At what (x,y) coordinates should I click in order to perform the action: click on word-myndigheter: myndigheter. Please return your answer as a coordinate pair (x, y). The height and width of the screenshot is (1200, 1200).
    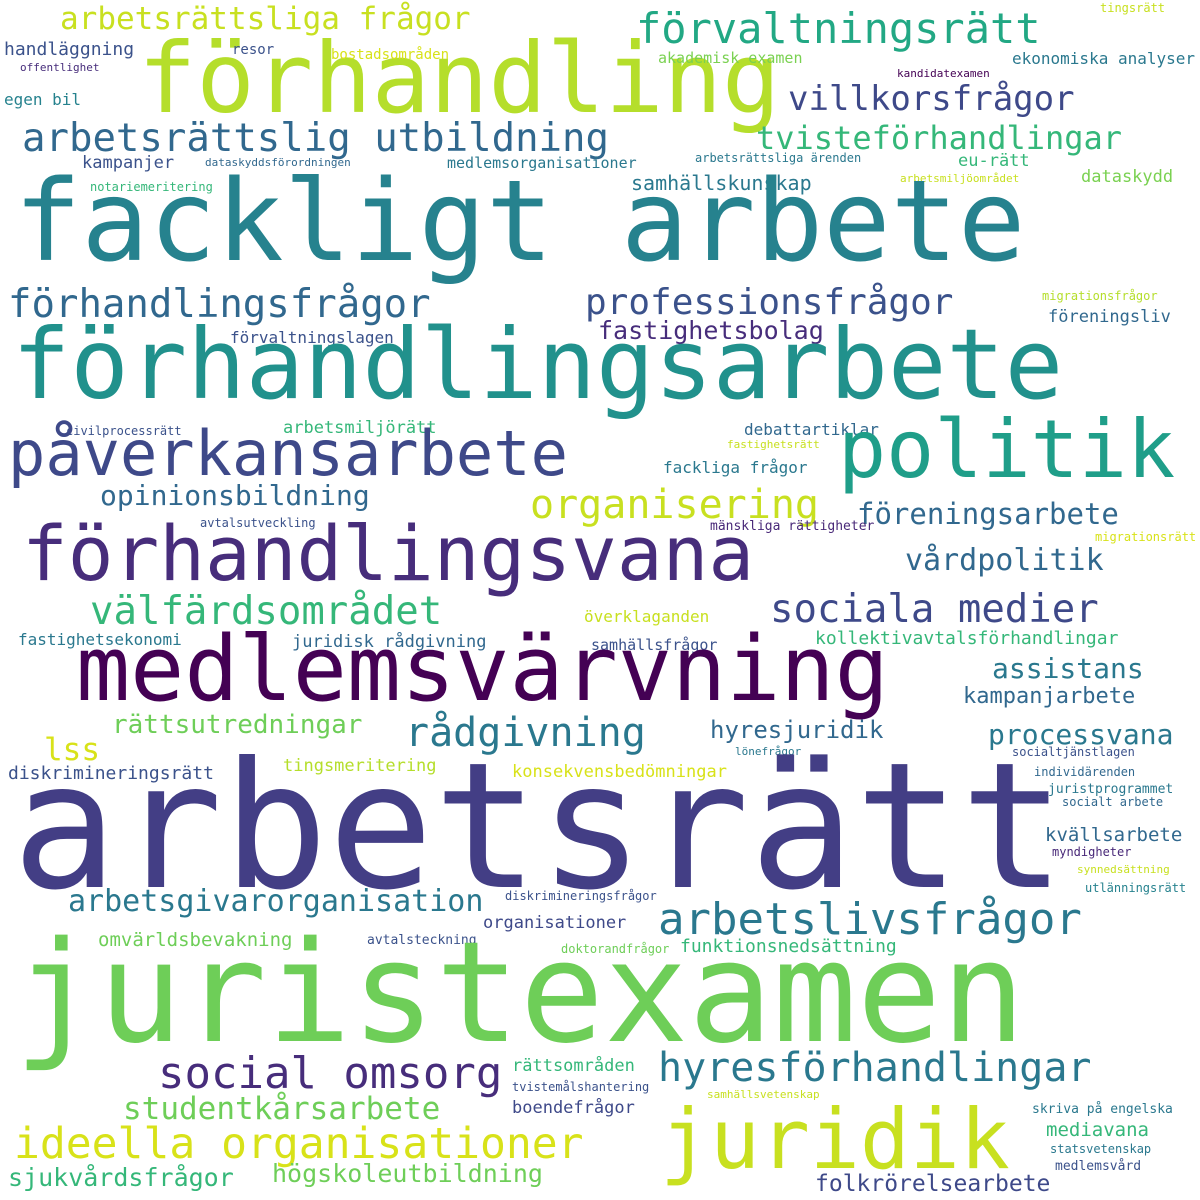
    Looking at the image, I should click on (1092, 852).